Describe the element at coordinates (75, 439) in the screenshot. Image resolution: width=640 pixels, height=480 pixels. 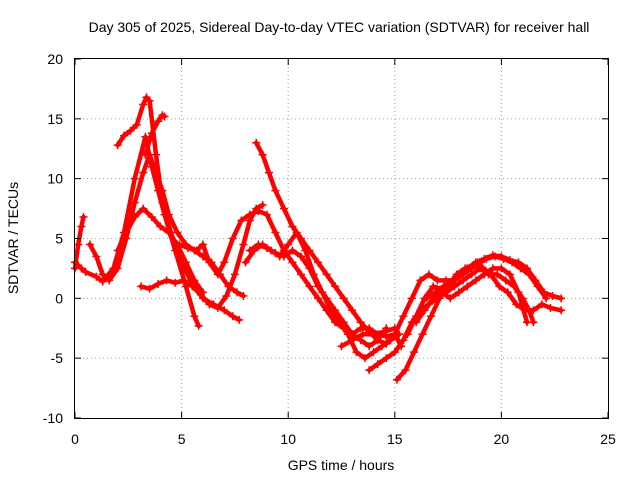
I see `x-tick-label: 0` at that location.